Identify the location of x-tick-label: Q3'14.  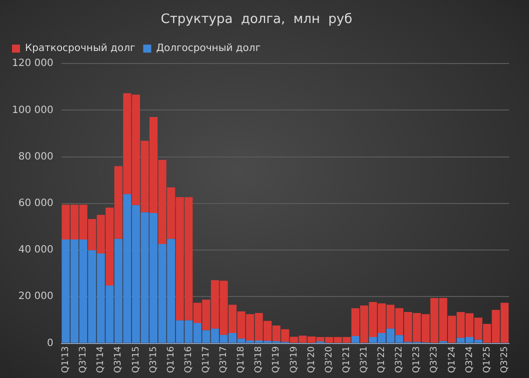
(119, 360).